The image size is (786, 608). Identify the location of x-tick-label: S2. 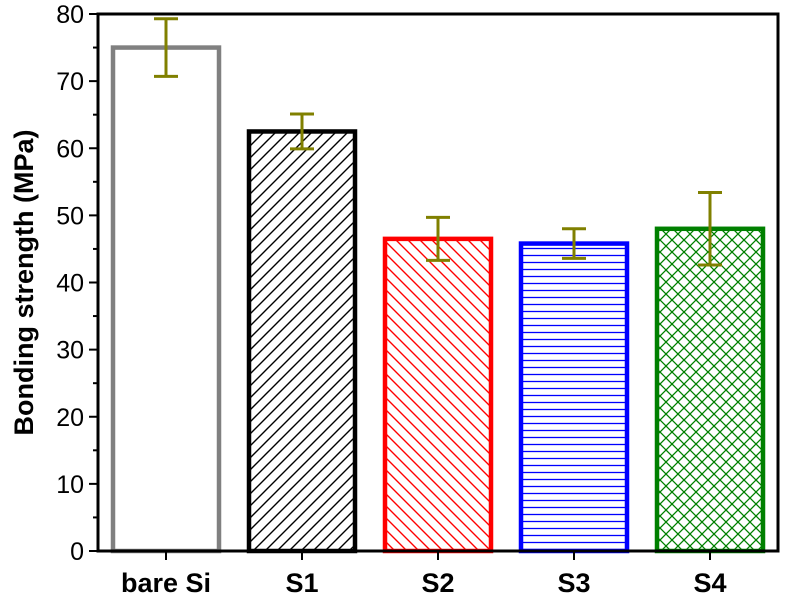
(437, 583).